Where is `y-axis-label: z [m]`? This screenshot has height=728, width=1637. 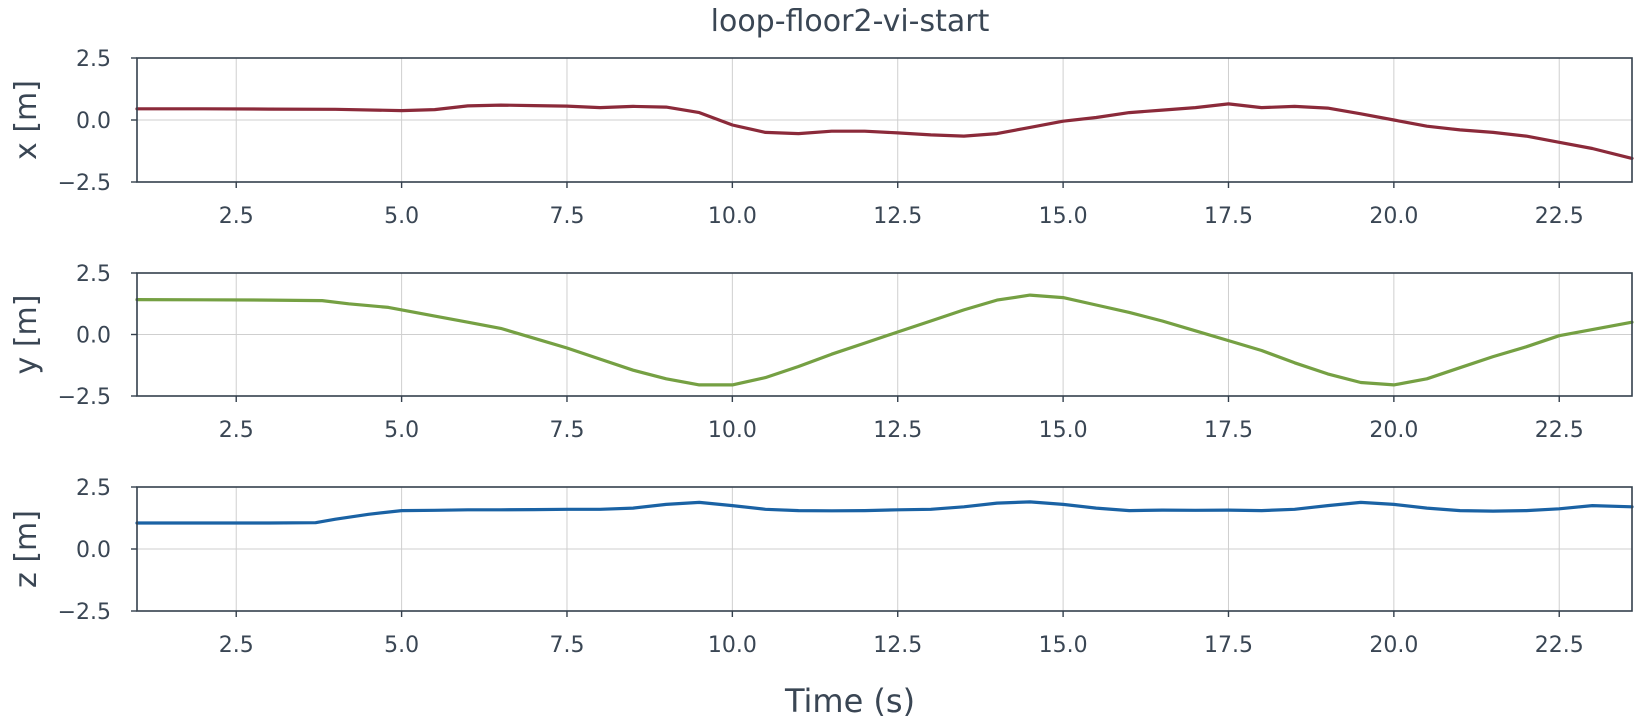
y-axis-label: z [m] is located at coordinates (26, 549).